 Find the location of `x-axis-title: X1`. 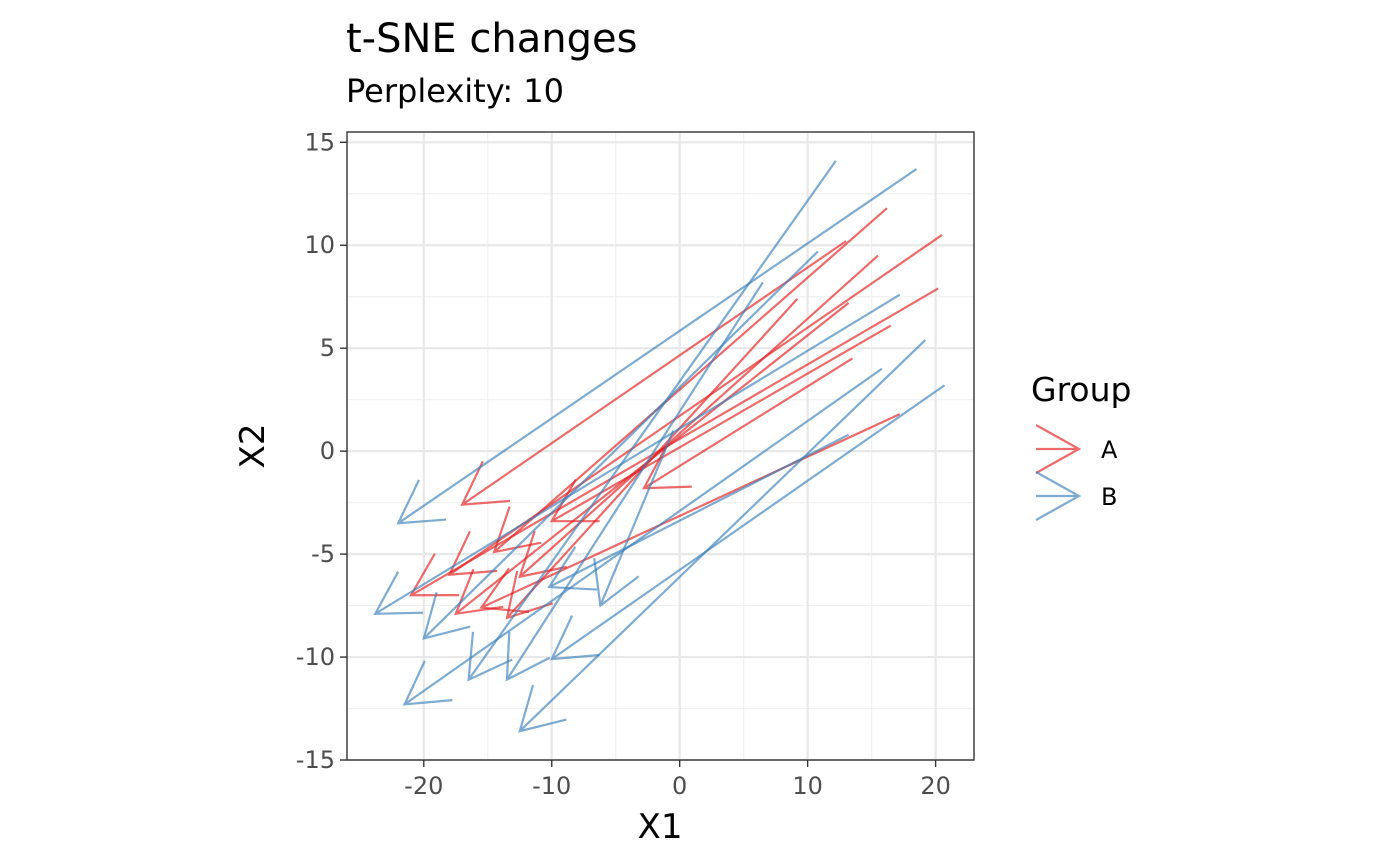

x-axis-title: X1 is located at coordinates (660, 827).